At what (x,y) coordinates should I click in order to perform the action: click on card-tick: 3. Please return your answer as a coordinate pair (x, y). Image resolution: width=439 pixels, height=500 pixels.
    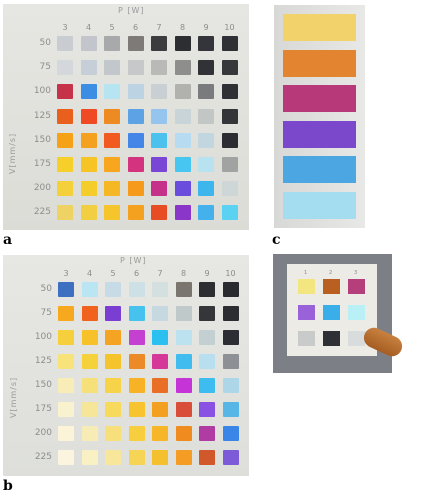
    Looking at the image, I should click on (356, 273).